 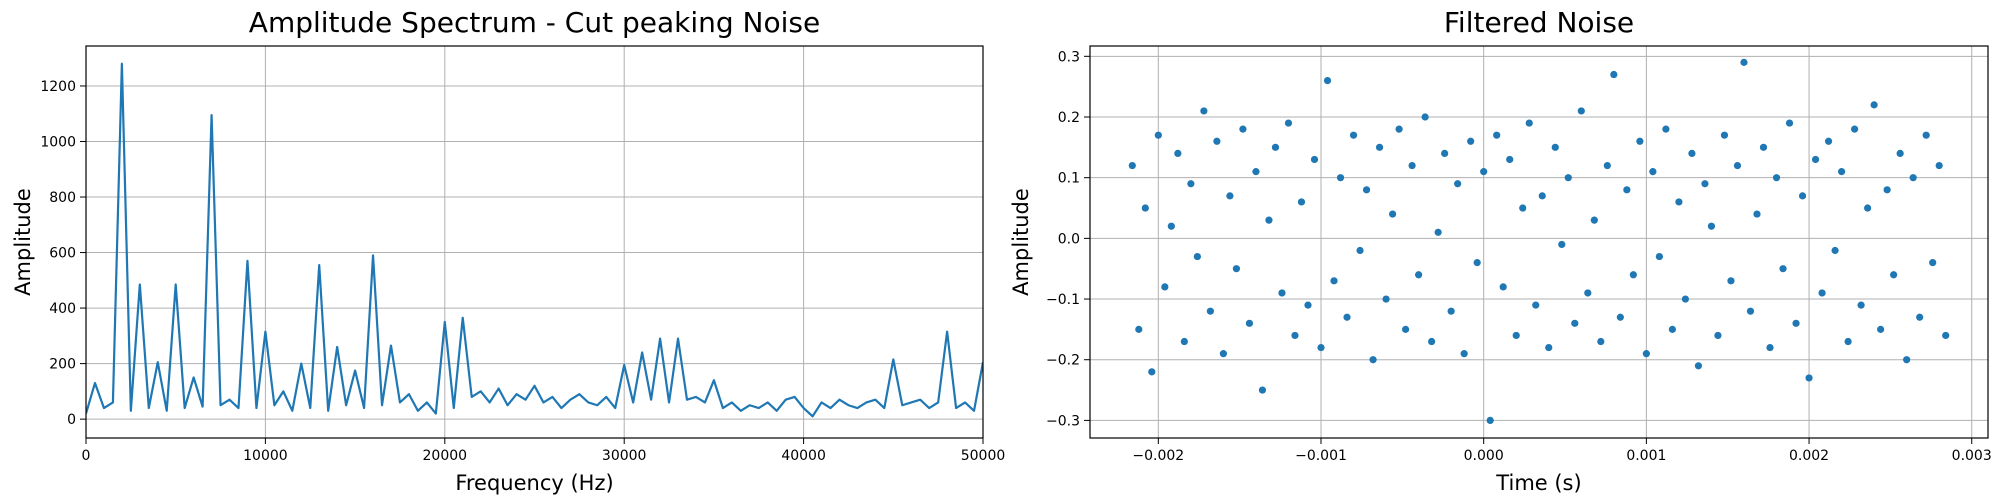 What do you see at coordinates (1069, 239) in the screenshot?
I see `y-tick-label: 0.0` at bounding box center [1069, 239].